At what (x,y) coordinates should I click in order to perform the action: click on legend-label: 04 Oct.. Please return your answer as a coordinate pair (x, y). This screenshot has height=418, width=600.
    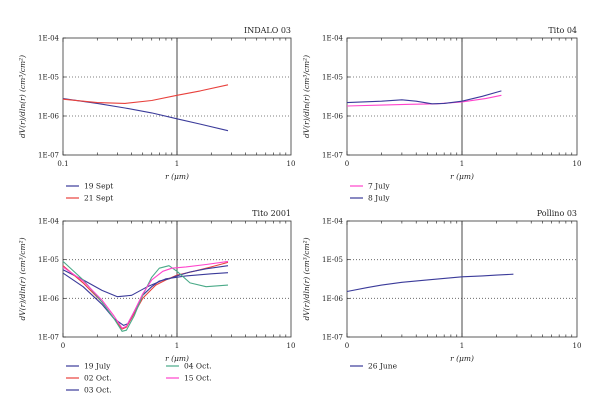
    Looking at the image, I should click on (198, 366).